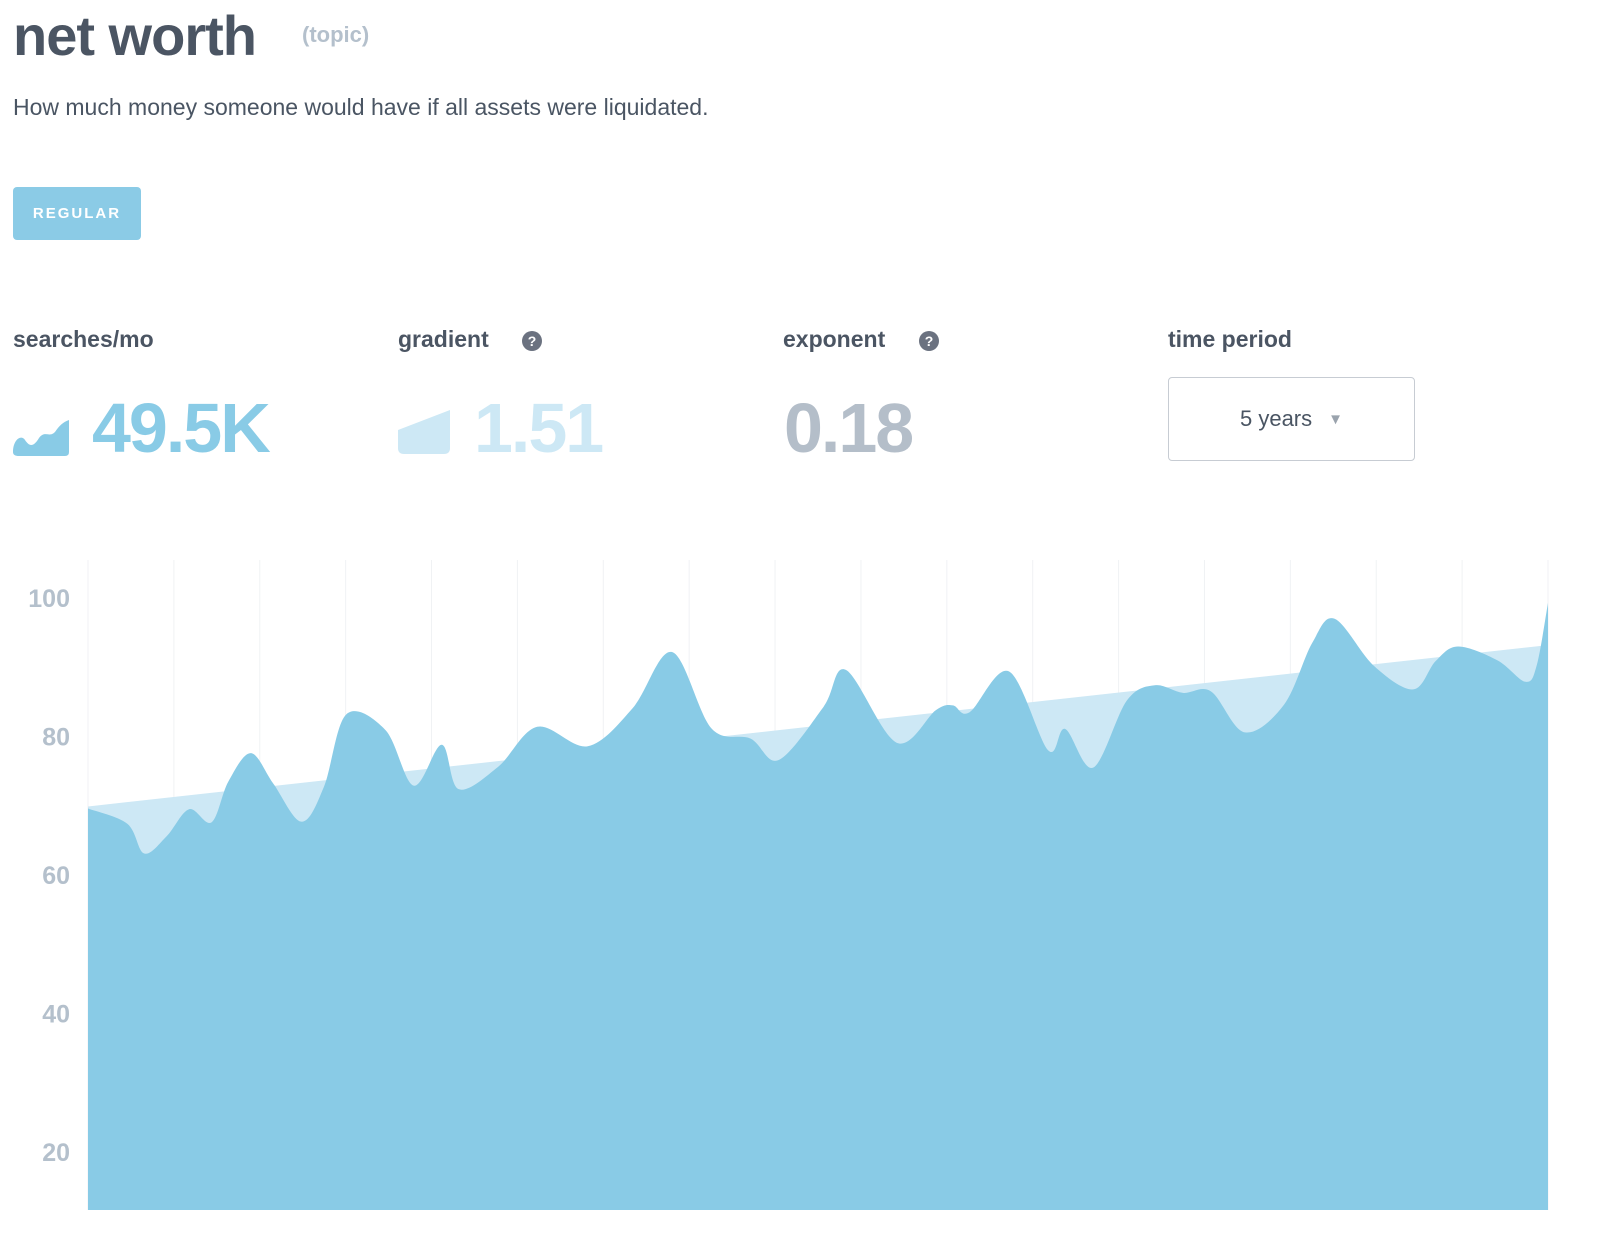  I want to click on time-period-select: 5 years ▼, so click(1291, 419).